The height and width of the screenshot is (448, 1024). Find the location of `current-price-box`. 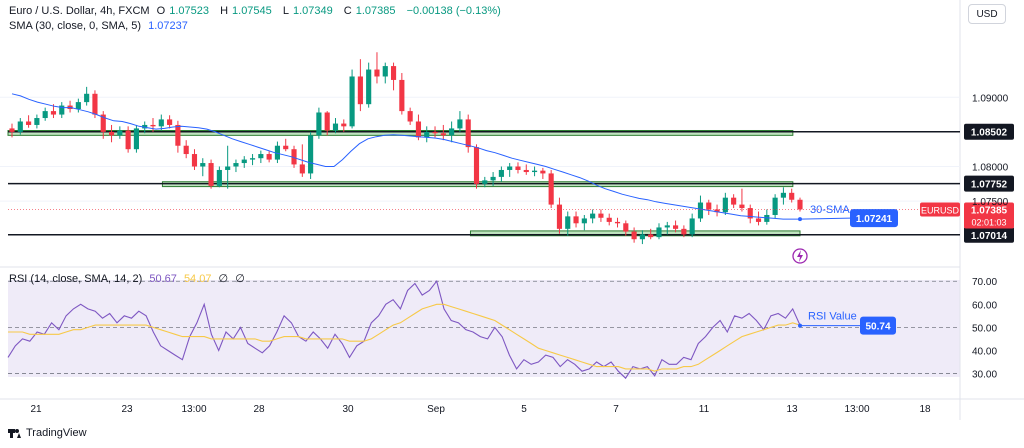

current-price-box is located at coordinates (989, 215).